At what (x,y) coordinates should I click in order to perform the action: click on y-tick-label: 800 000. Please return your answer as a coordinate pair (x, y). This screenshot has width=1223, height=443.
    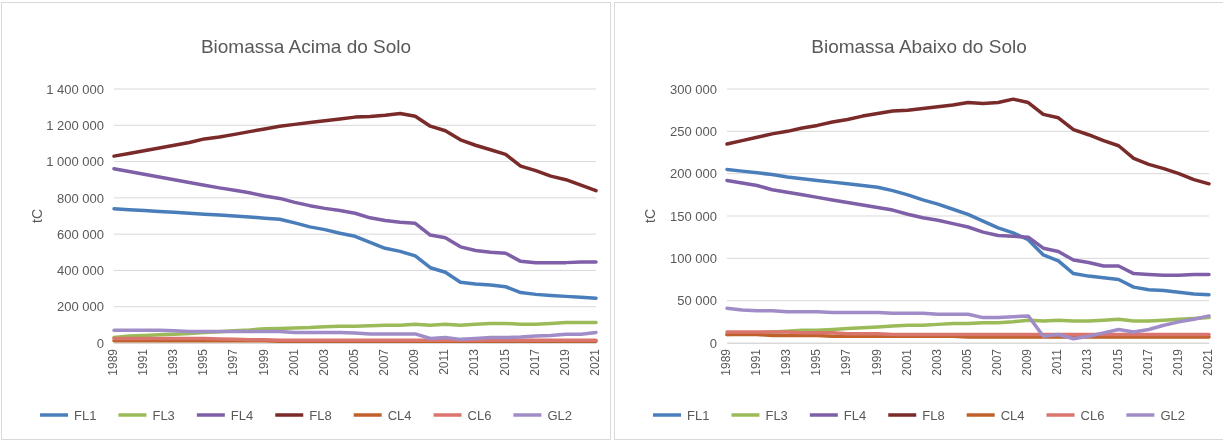
    Looking at the image, I should click on (80, 198).